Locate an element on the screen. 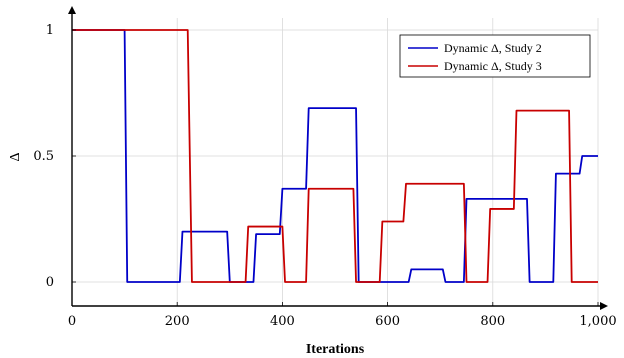 The height and width of the screenshot is (358, 624). x-axis-label: Iterations is located at coordinates (335, 349).